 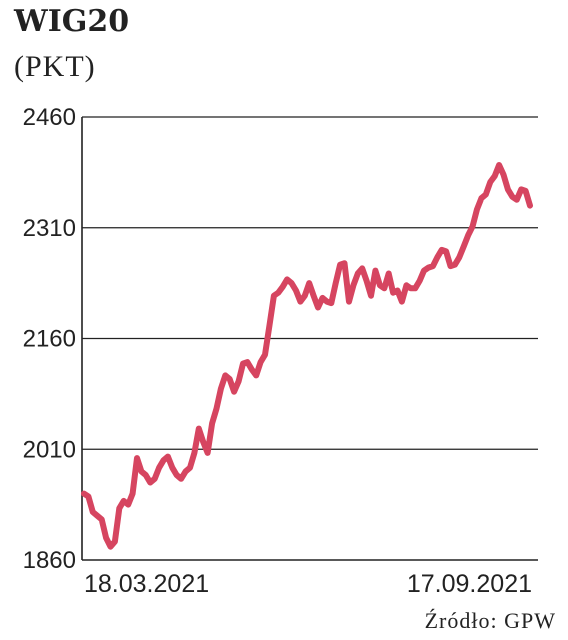 I want to click on unit-label: (PKT), so click(x=55, y=66).